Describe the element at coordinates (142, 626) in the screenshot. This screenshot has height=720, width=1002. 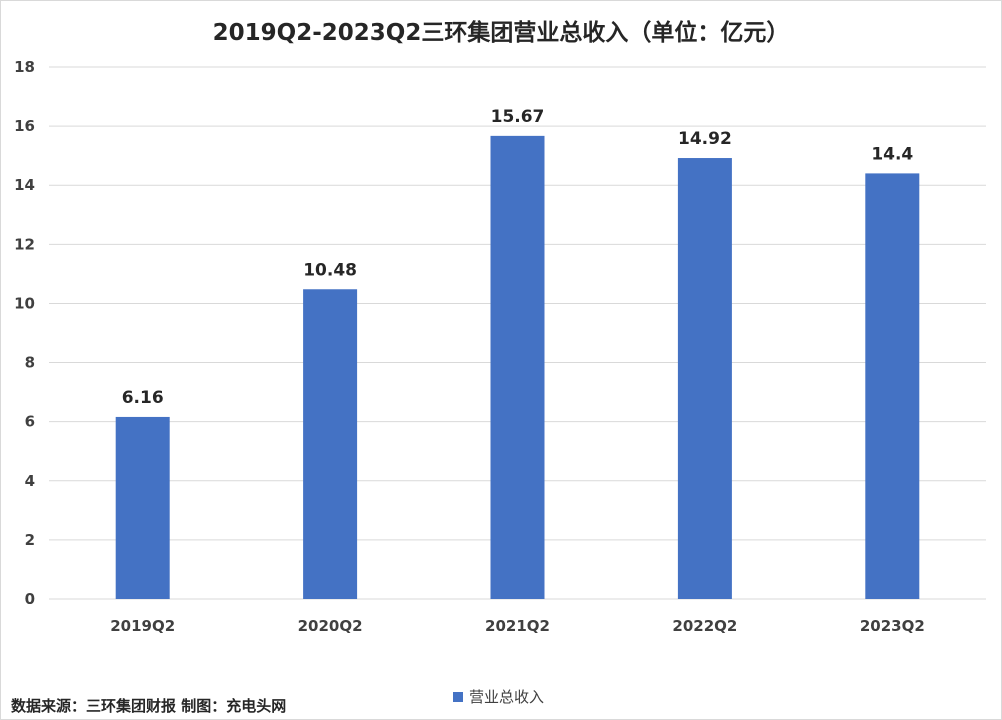
I see `x-tick-label: 2019Q2` at that location.